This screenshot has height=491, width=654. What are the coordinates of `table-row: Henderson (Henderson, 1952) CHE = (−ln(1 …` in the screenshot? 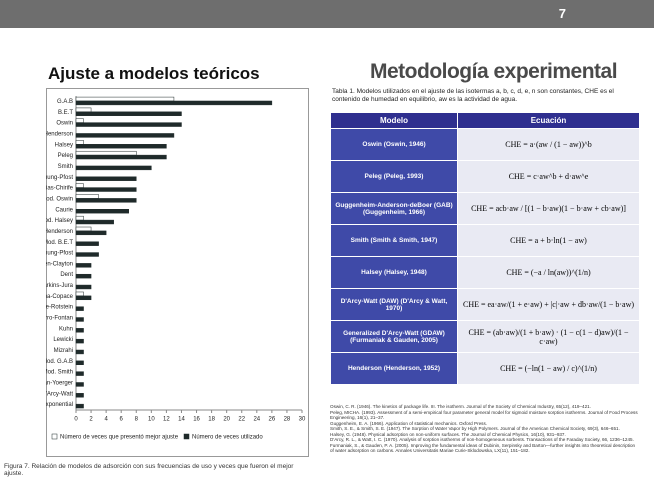 It's located at (485, 368).